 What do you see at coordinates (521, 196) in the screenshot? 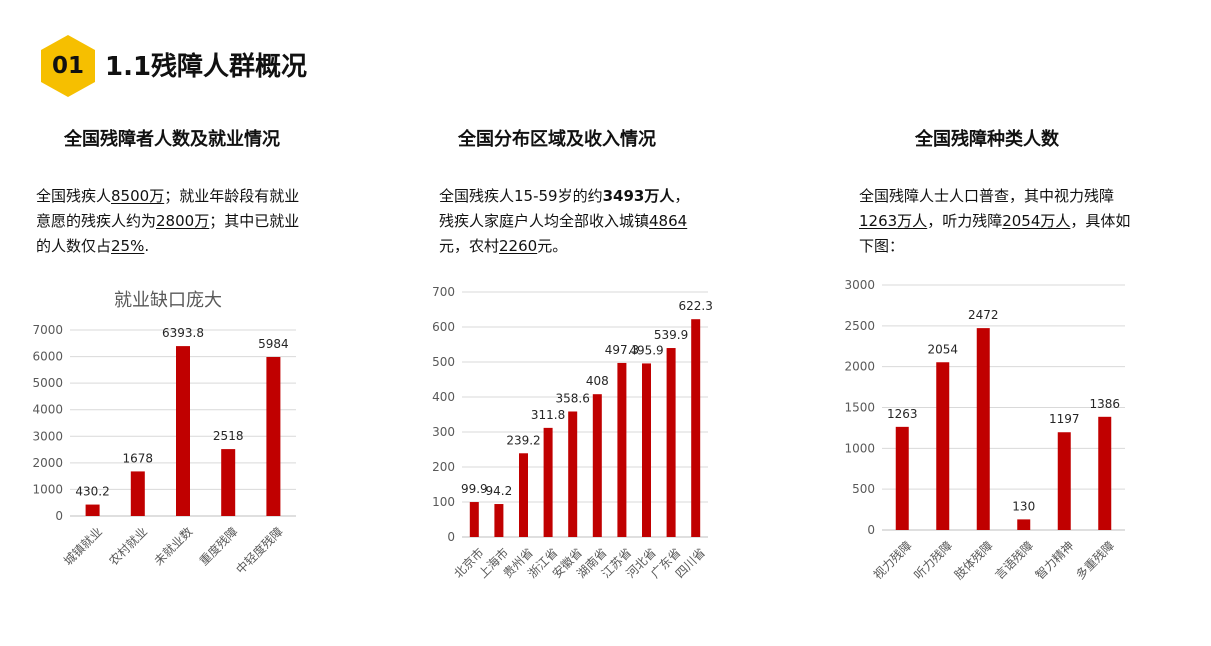
I see `desc-text: 全国残疾人15-59岁的约` at bounding box center [521, 196].